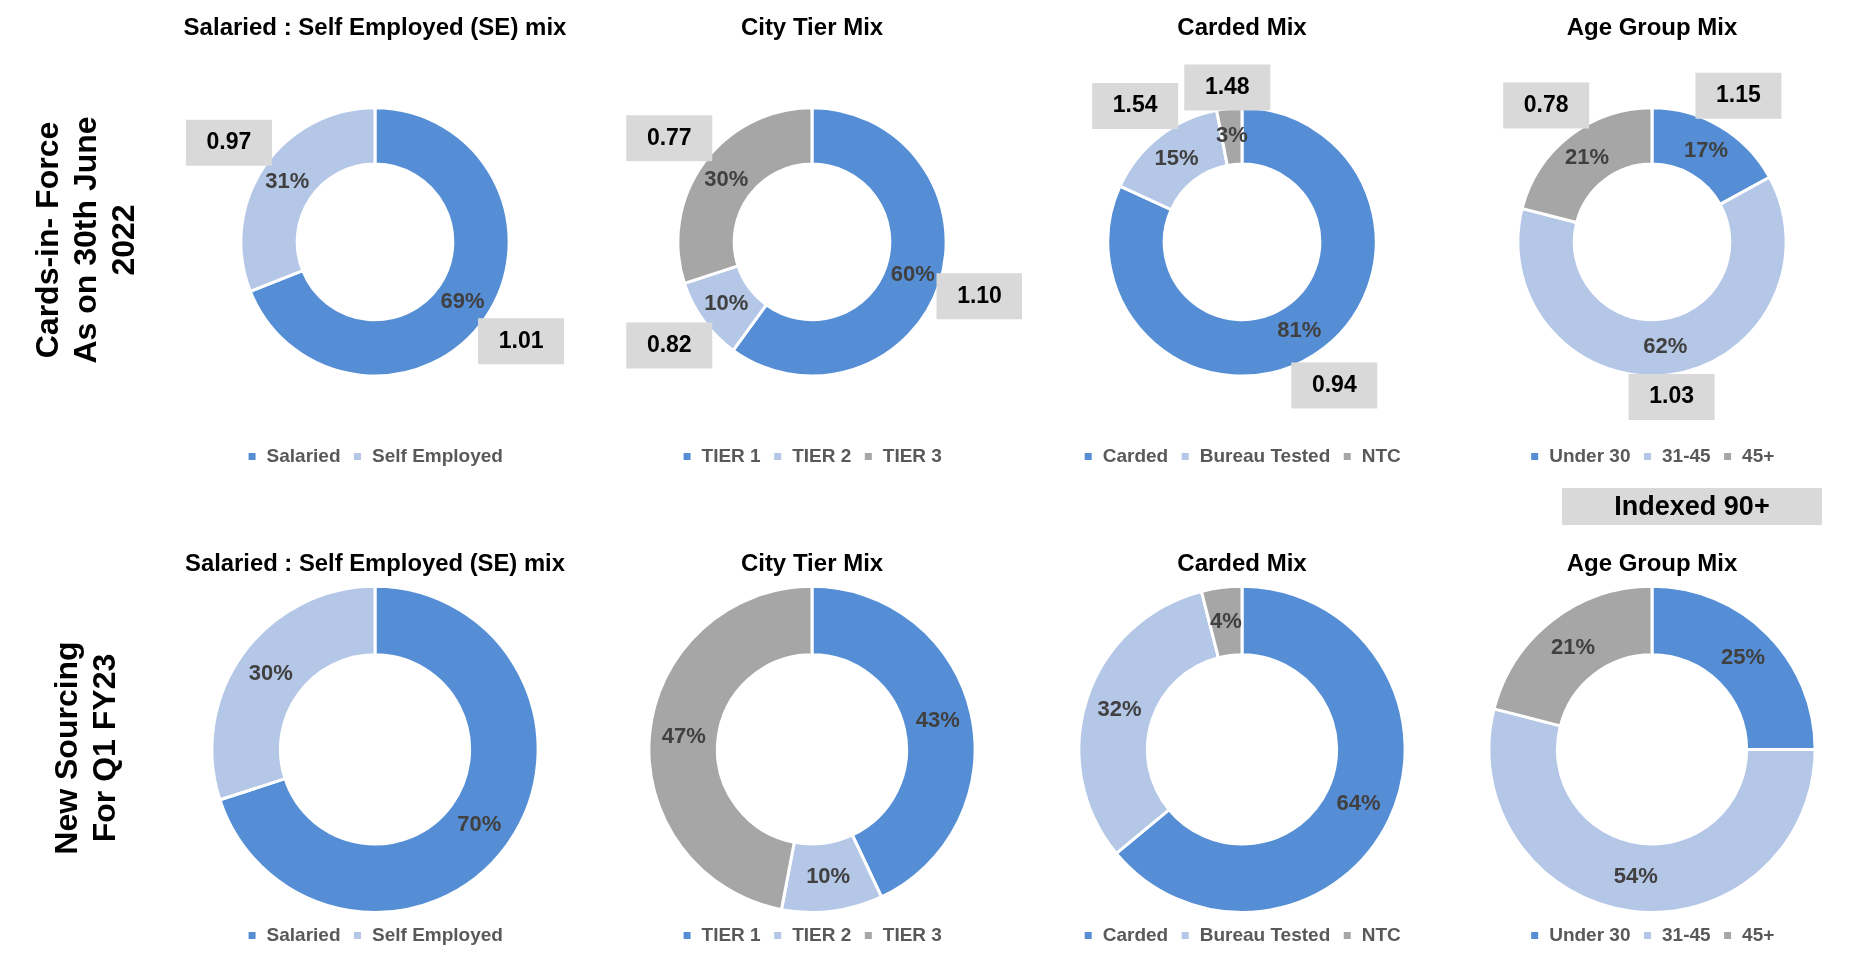 The width and height of the screenshot is (1862, 965). I want to click on text: 0.97, so click(229, 140).